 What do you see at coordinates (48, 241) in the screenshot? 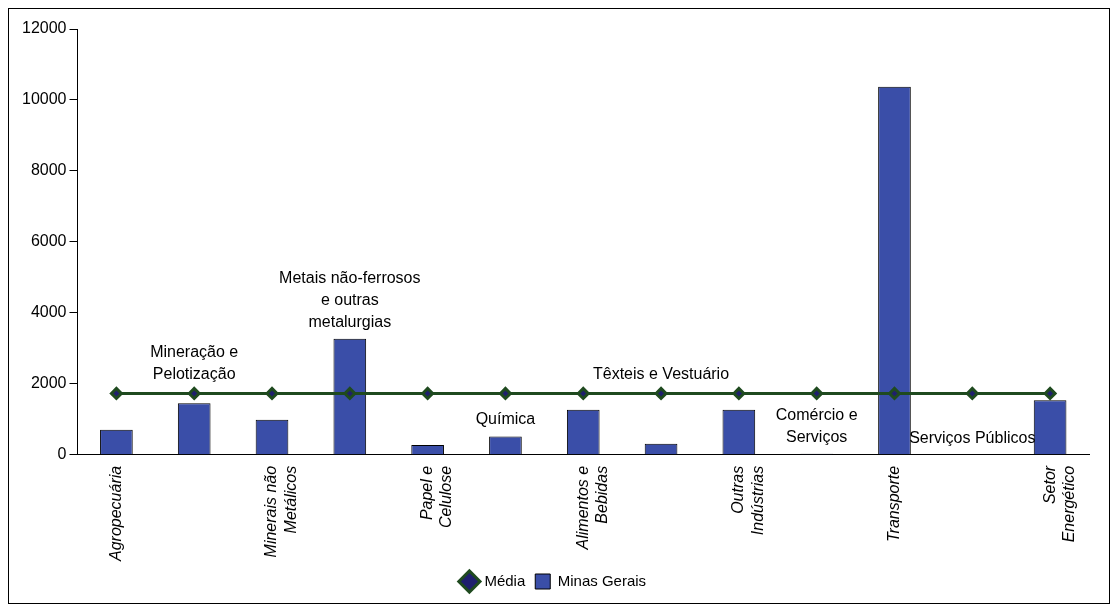
I see `y-tick-label: 6000` at bounding box center [48, 241].